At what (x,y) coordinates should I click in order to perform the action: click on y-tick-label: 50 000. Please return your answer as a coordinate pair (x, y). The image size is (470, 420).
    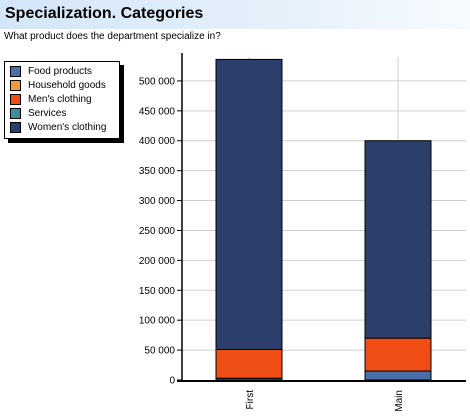
    Looking at the image, I should click on (159, 351).